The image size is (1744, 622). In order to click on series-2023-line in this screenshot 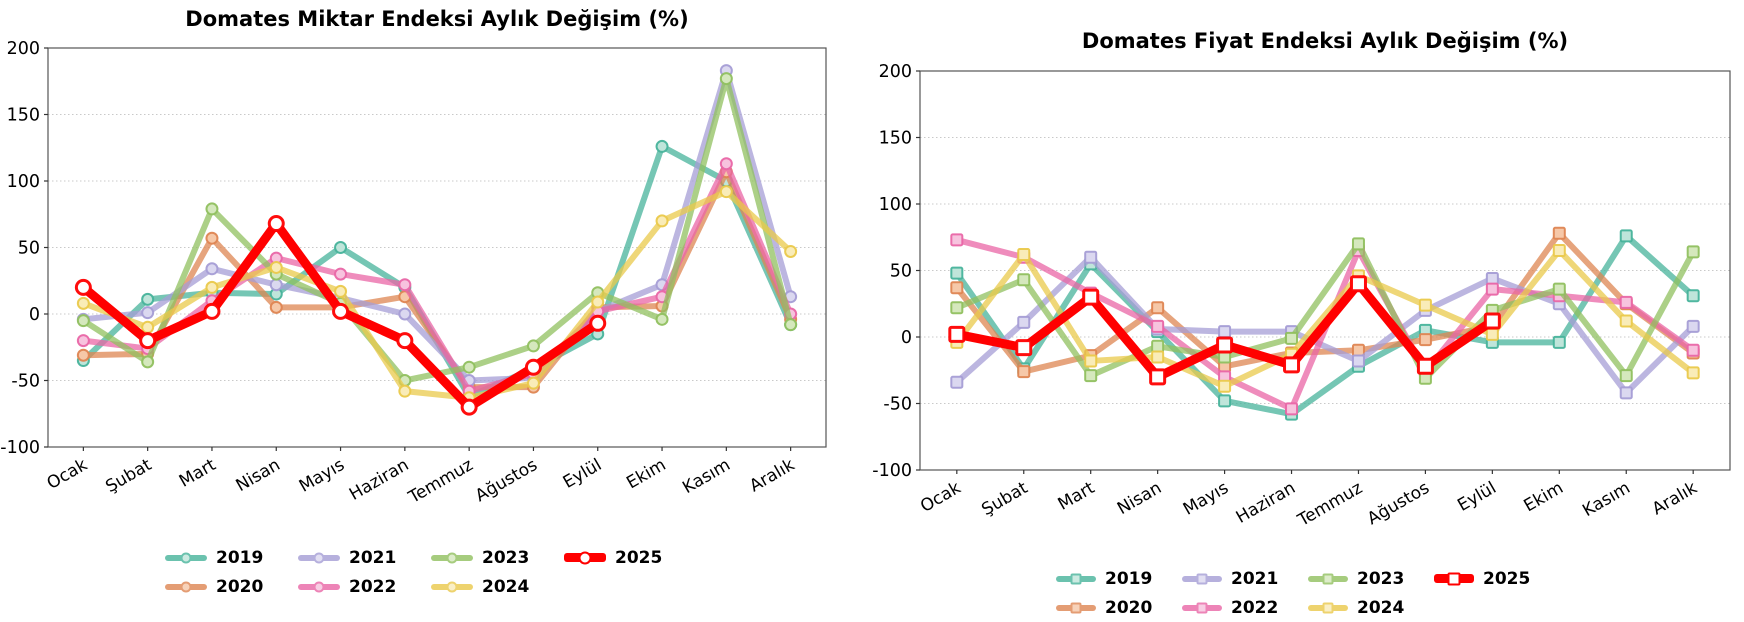, I will do `click(1325, 311)`.